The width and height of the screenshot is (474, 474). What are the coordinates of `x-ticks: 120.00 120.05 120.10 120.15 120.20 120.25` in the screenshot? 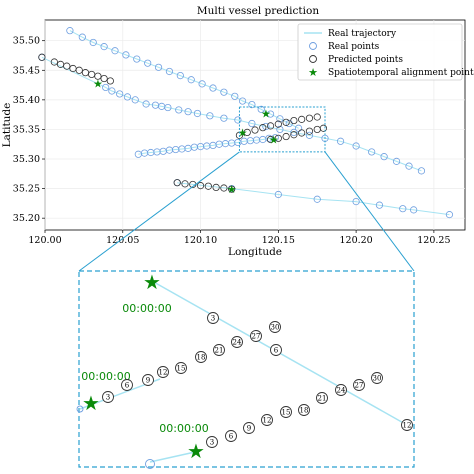 It's located at (239, 238).